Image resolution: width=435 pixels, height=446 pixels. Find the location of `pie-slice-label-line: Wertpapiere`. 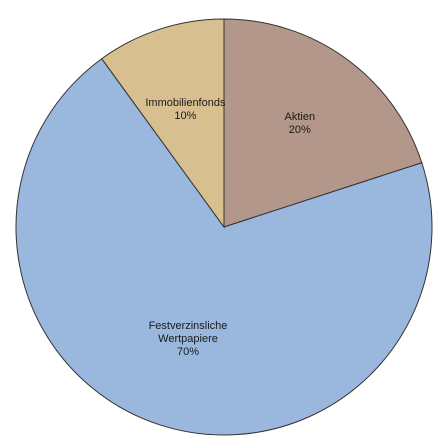

pie-slice-label-line: Wertpapiere is located at coordinates (188, 339).